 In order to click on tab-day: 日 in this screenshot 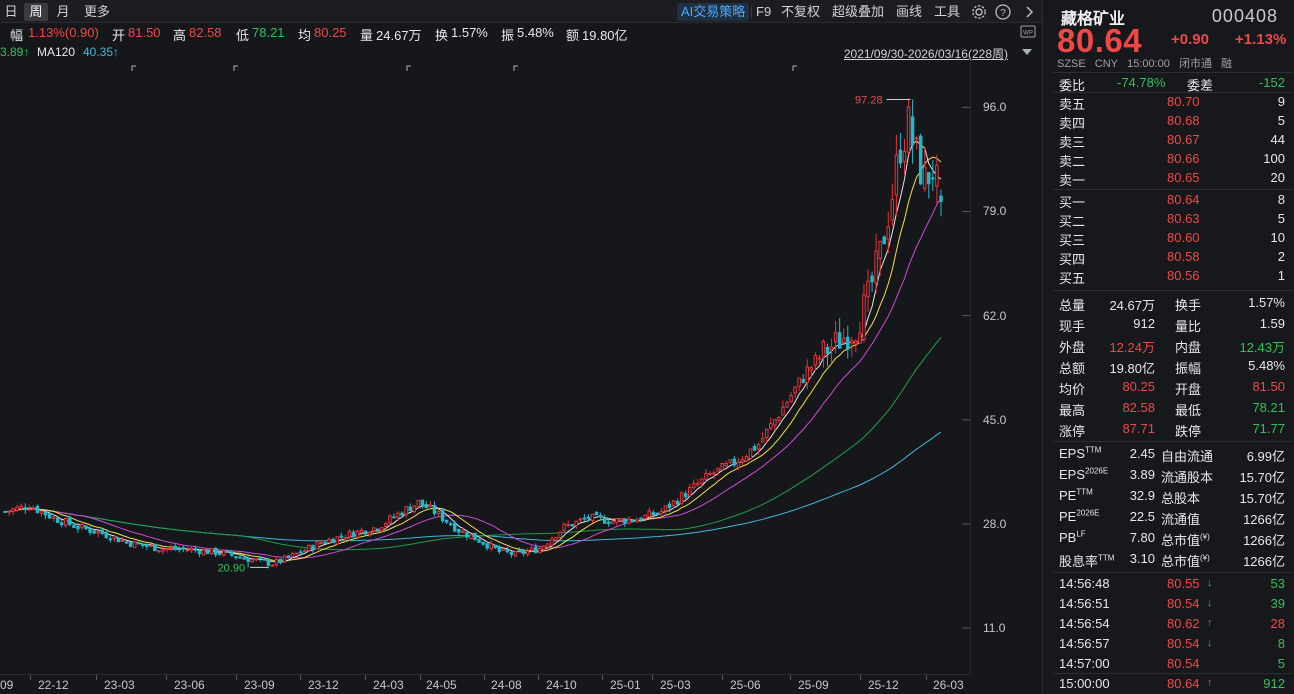, I will do `click(11, 11)`.